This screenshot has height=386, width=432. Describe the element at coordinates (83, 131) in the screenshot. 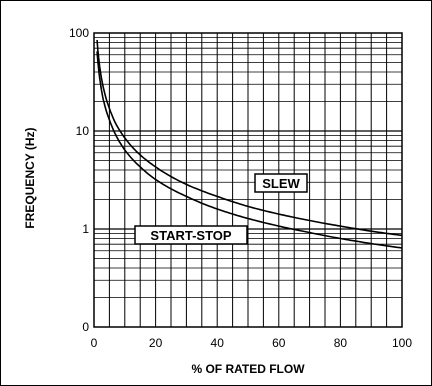

I see `y-tick-label: 10` at that location.